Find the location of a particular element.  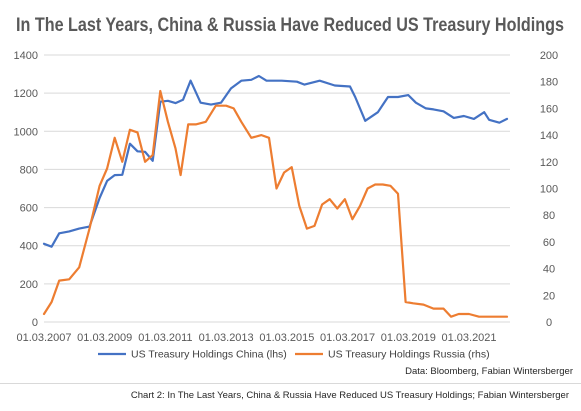

right-tick-label: 60 is located at coordinates (549, 243).